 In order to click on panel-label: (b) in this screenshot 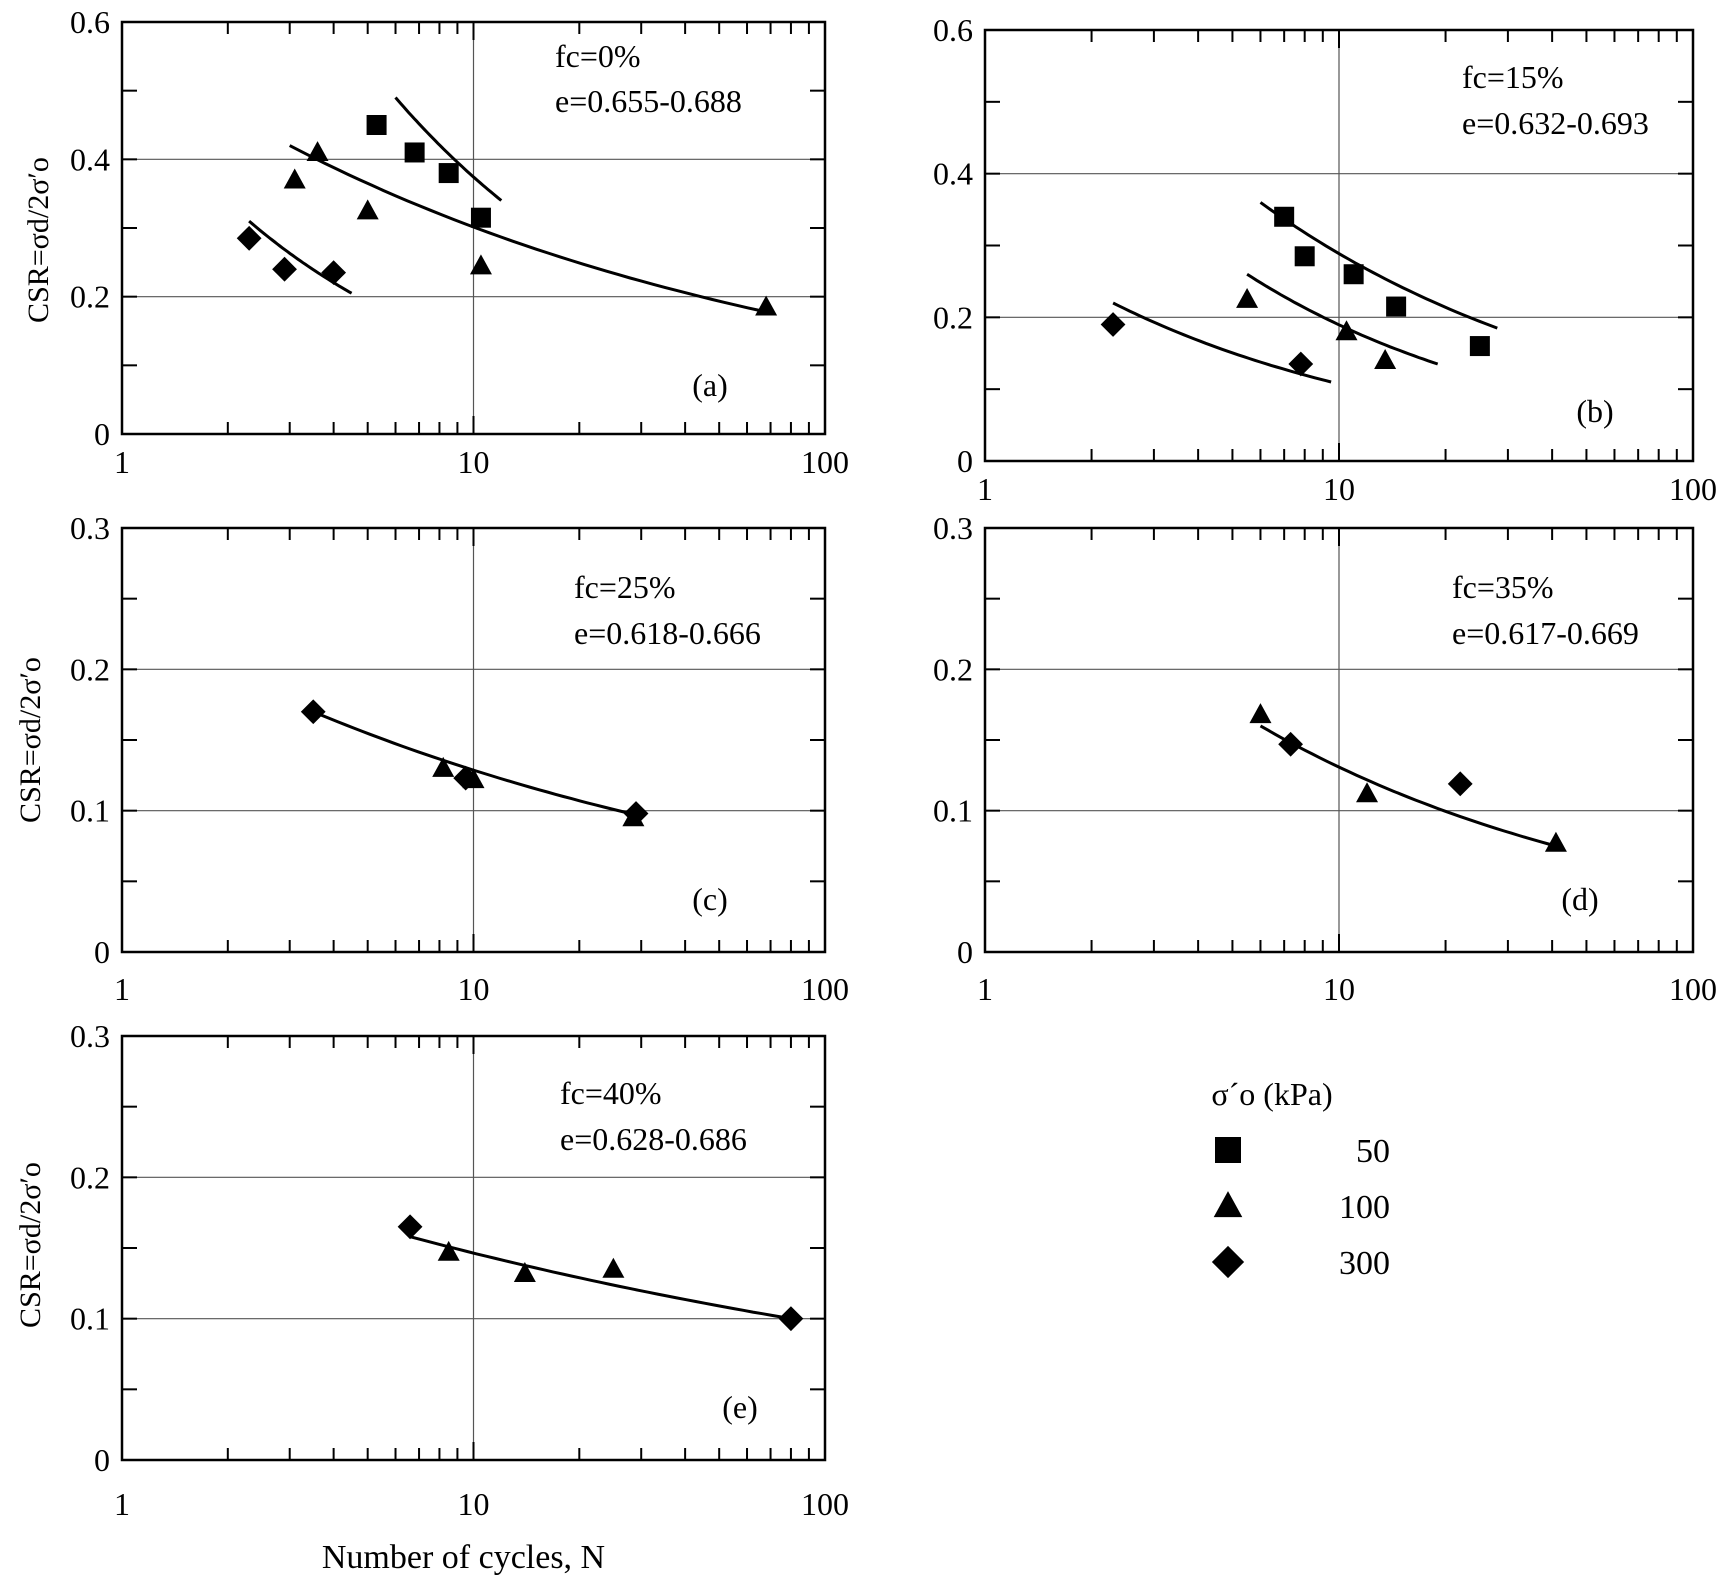, I will do `click(1594, 411)`.